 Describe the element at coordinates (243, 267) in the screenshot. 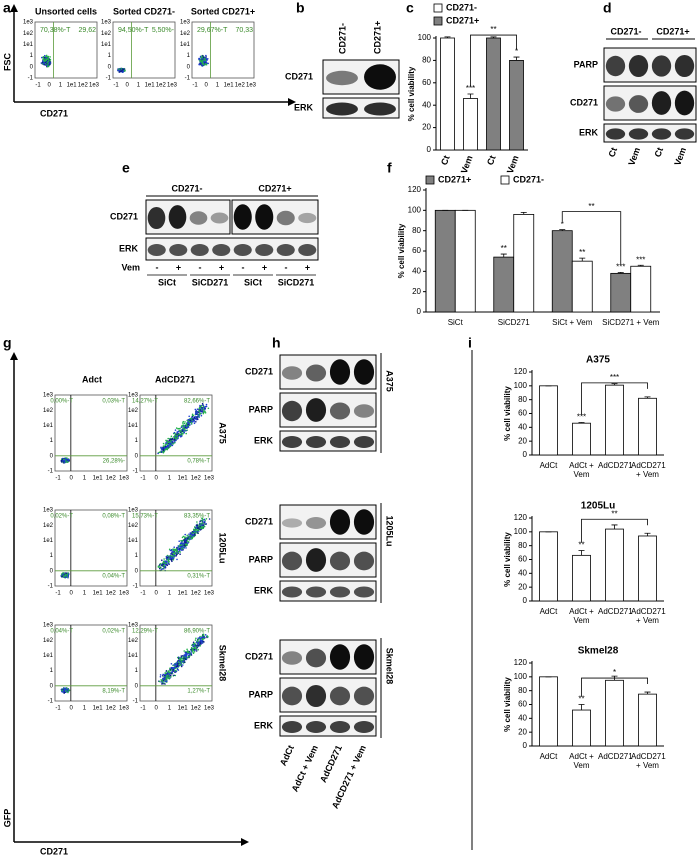

I see `label: -` at that location.